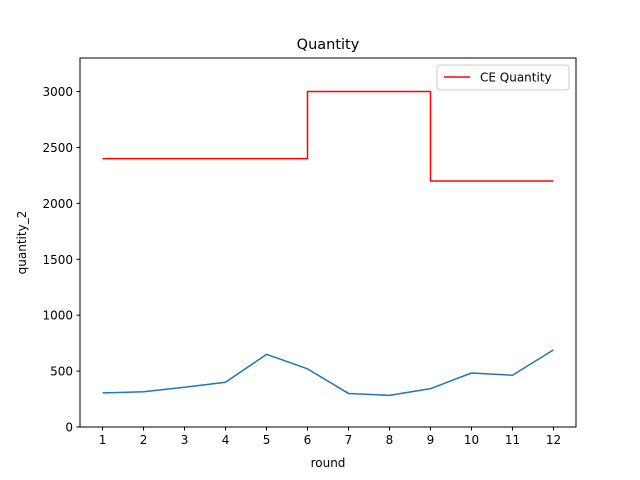 This screenshot has height=480, width=640. What do you see at coordinates (69, 428) in the screenshot?
I see `y-tick-label: 0` at bounding box center [69, 428].